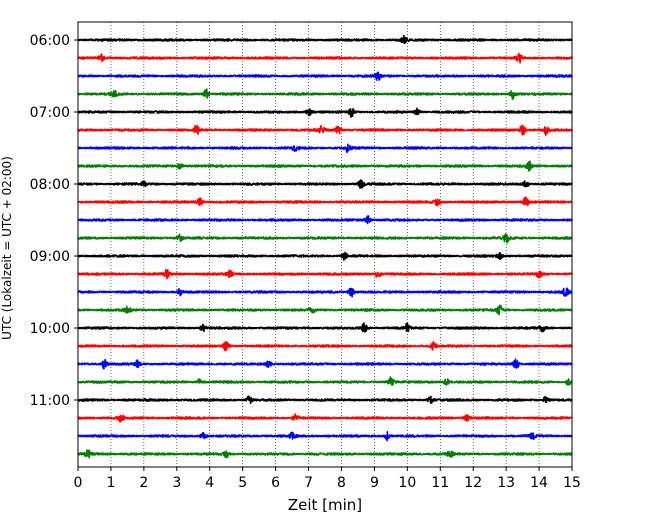 The height and width of the screenshot is (520, 650). I want to click on x-tick-label: 3, so click(176, 483).